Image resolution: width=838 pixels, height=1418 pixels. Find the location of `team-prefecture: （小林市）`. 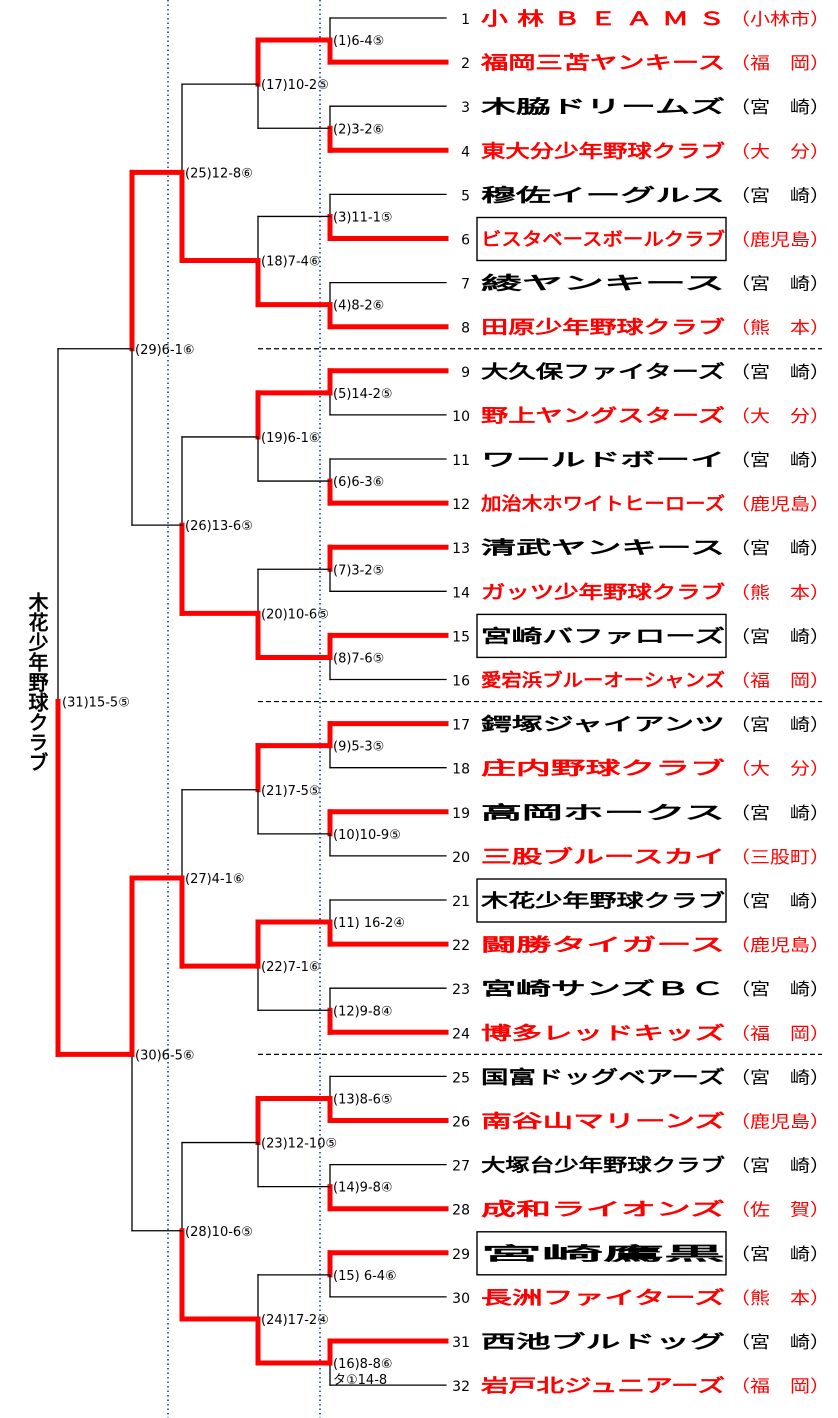

team-prefecture: （小林市） is located at coordinates (780, 20).